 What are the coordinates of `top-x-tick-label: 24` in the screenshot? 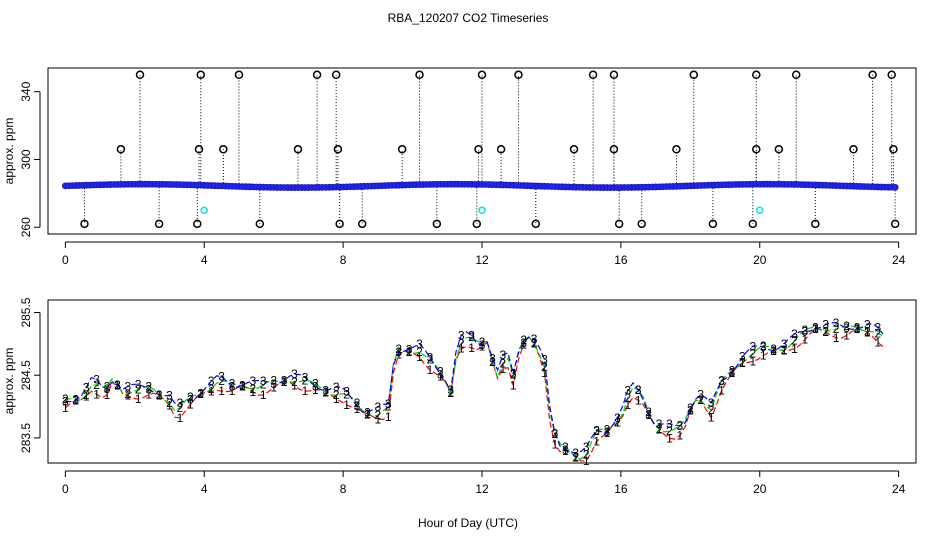 It's located at (899, 260).